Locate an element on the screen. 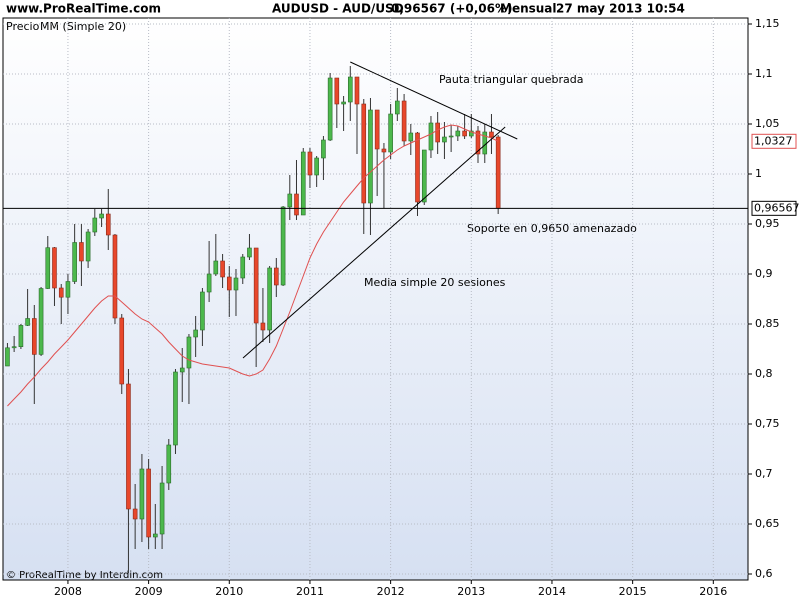  ma-tag-box is located at coordinates (774, 141).